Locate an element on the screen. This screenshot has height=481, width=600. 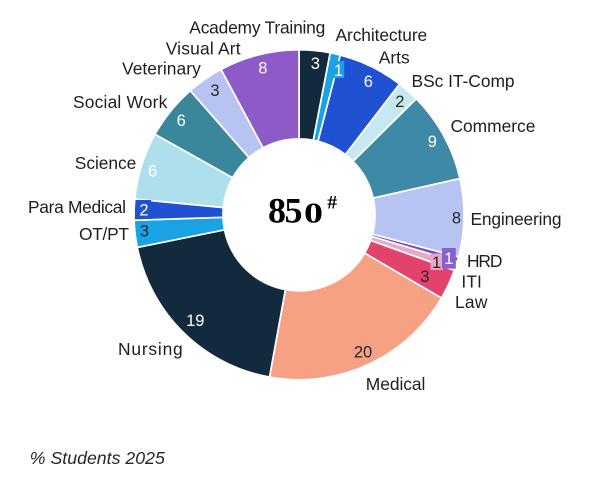
svg-text: 20 is located at coordinates (363, 352).